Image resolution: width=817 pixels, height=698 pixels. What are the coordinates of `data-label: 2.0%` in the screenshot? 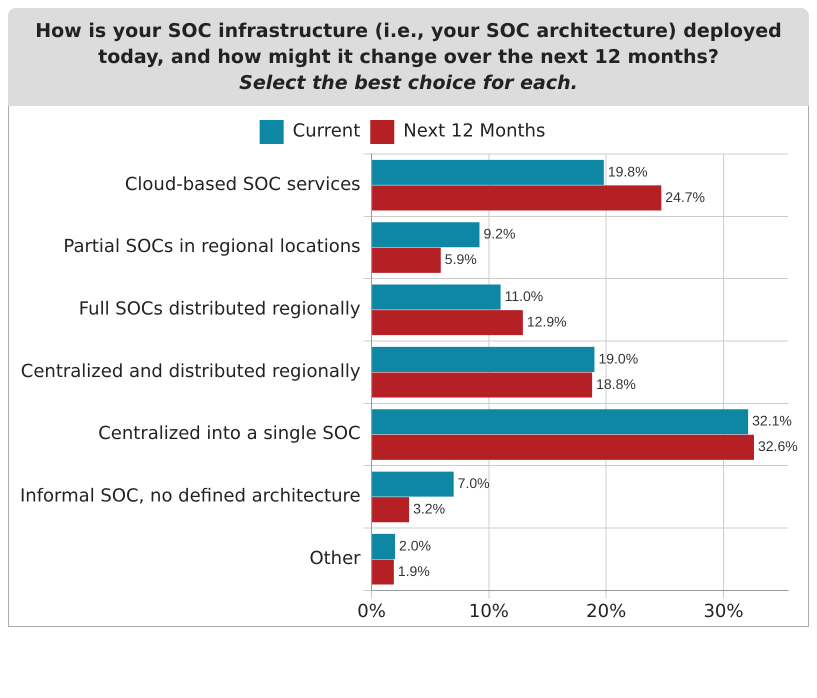 It's located at (415, 545).